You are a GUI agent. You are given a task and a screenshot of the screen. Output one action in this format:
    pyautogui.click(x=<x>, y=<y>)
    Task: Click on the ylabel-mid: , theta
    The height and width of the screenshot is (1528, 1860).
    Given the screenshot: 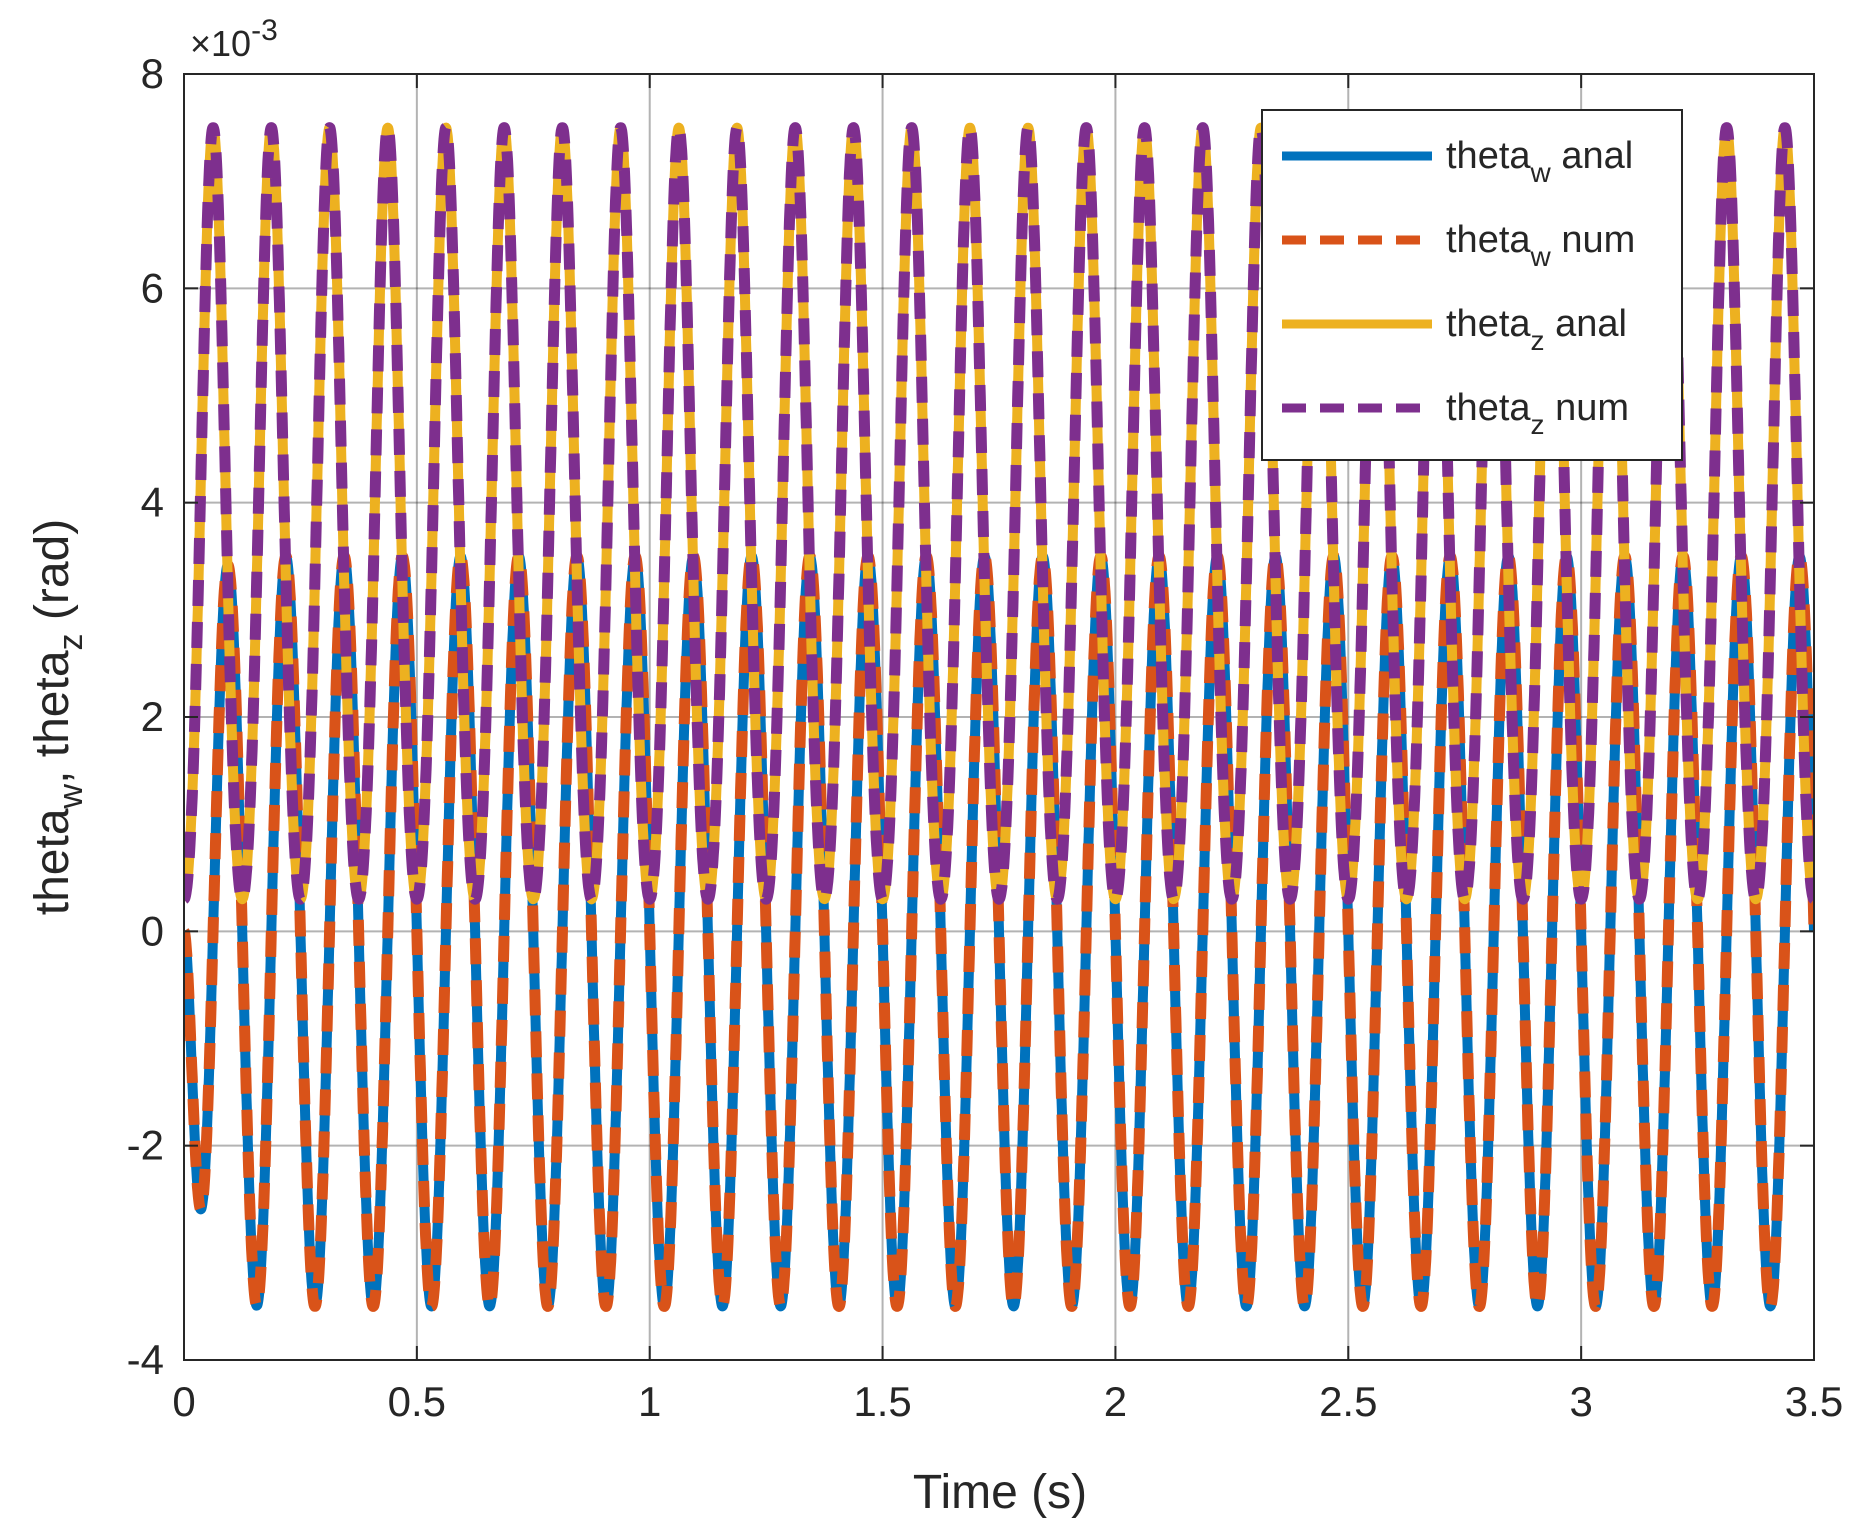 What is the action you would take?
    pyautogui.click(x=52, y=717)
    